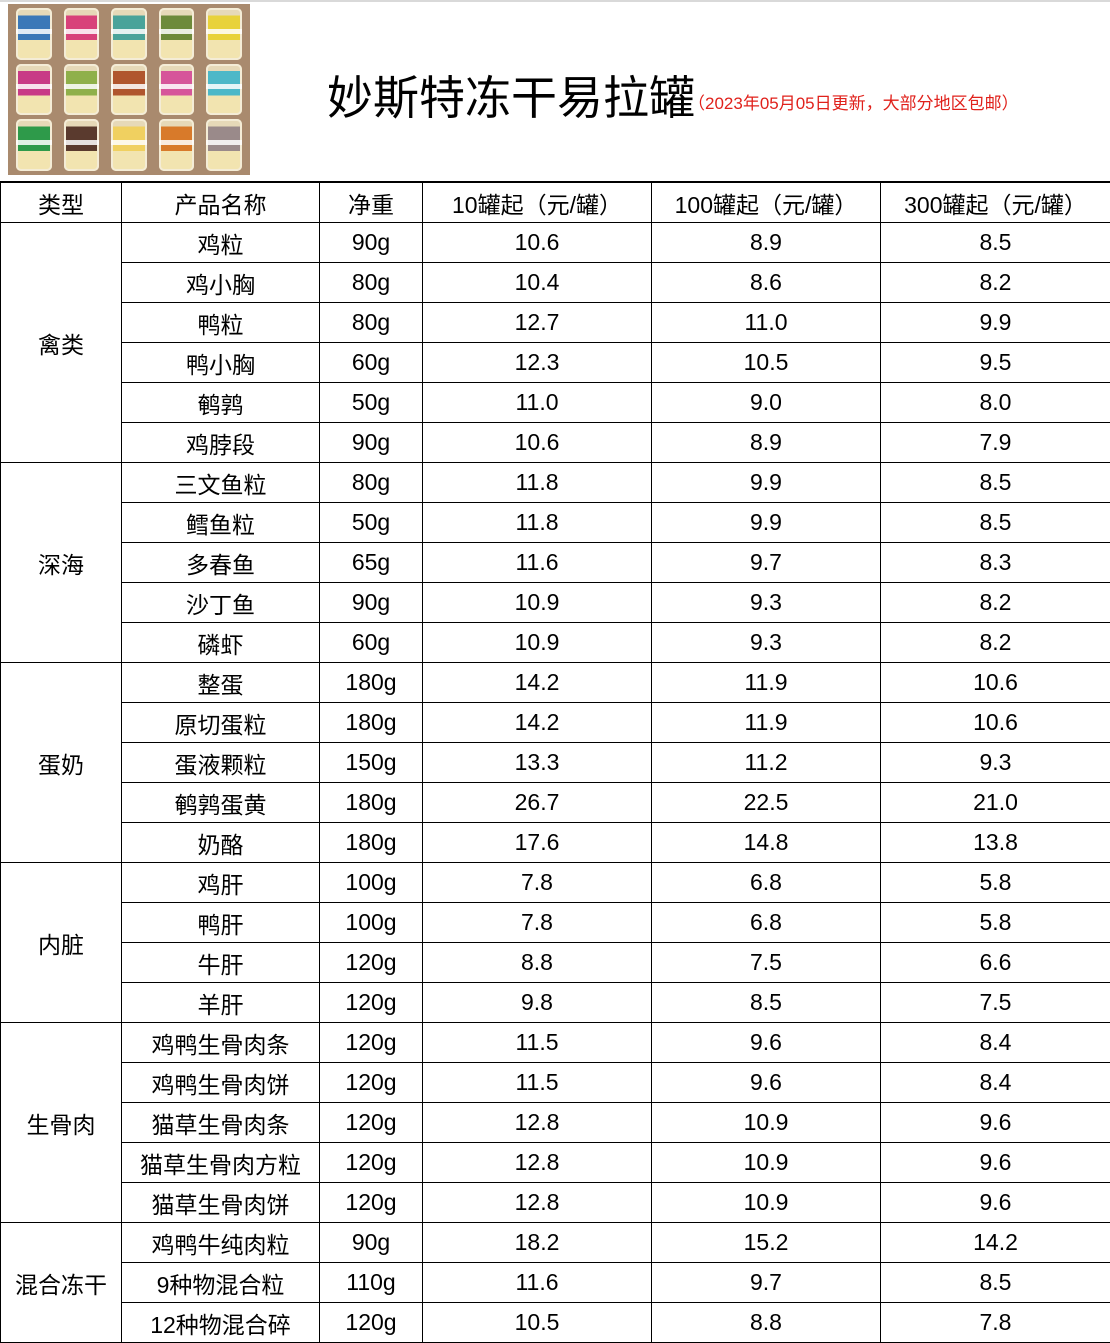 The height and width of the screenshot is (1343, 1110). What do you see at coordinates (371, 1283) in the screenshot?
I see `net-weight-cell: 110g` at bounding box center [371, 1283].